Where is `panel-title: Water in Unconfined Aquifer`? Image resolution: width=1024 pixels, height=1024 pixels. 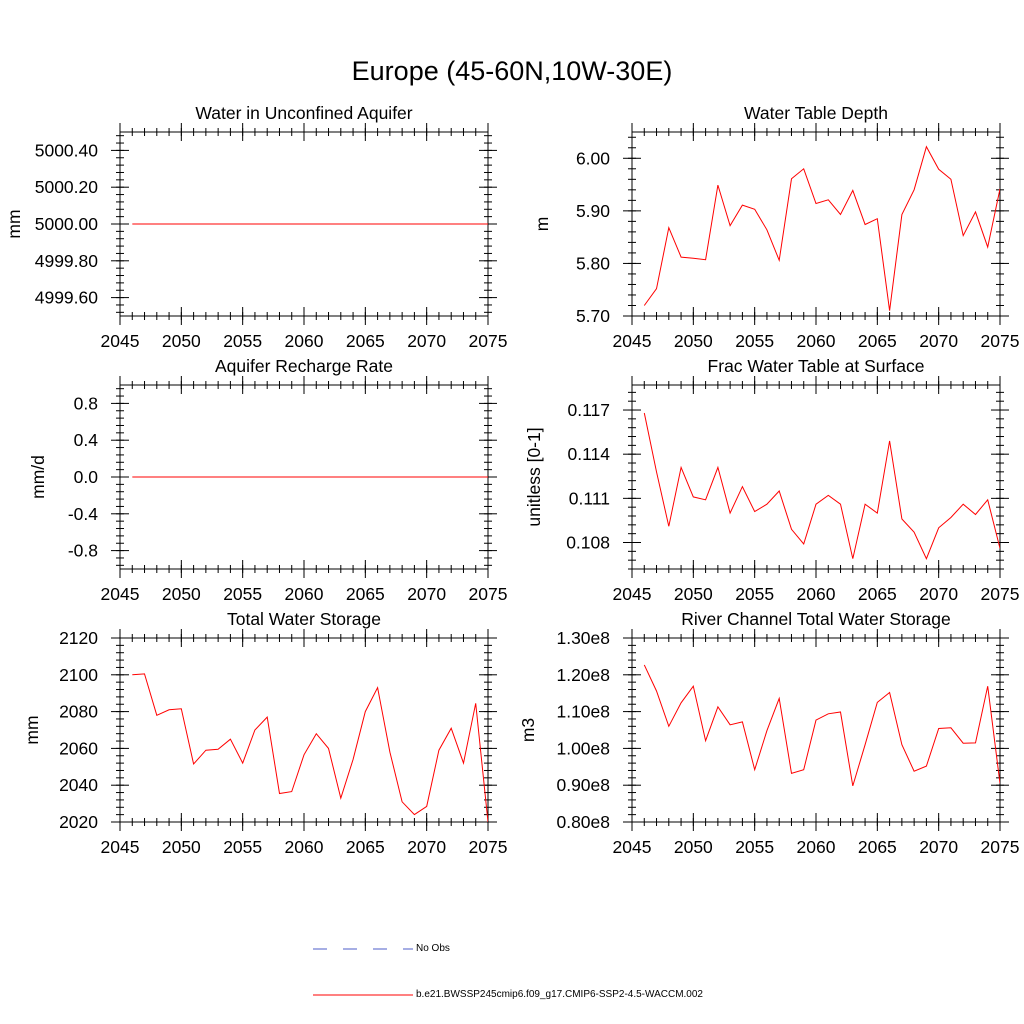
panel-title: Water in Unconfined Aquifer is located at coordinates (303, 113).